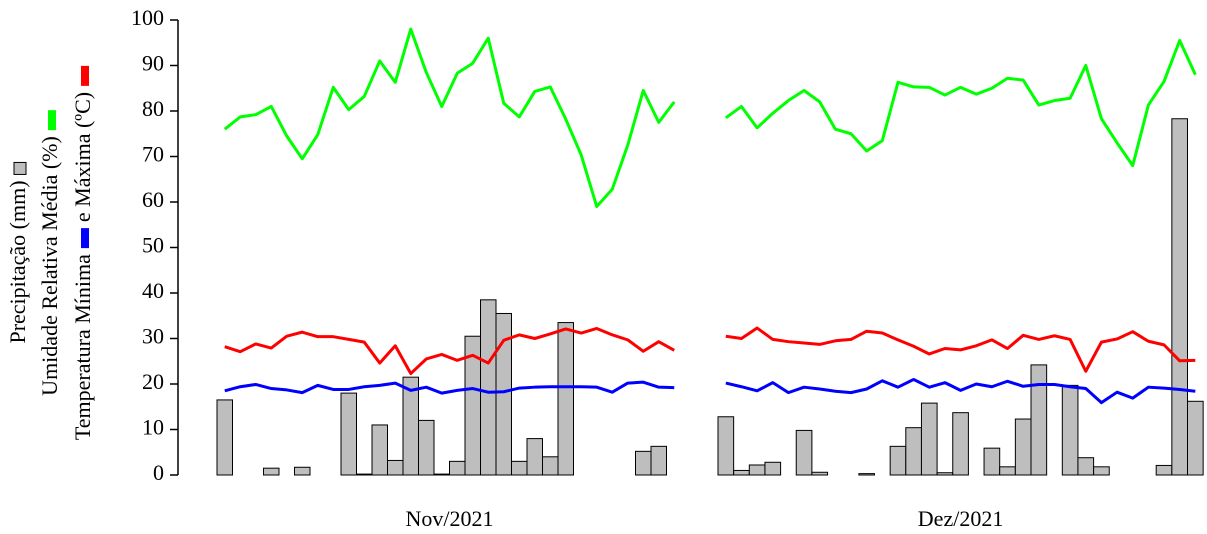 Image resolution: width=1207 pixels, height=534 pixels. What do you see at coordinates (147, 17) in the screenshot?
I see `y-tick-label: 100` at bounding box center [147, 17].